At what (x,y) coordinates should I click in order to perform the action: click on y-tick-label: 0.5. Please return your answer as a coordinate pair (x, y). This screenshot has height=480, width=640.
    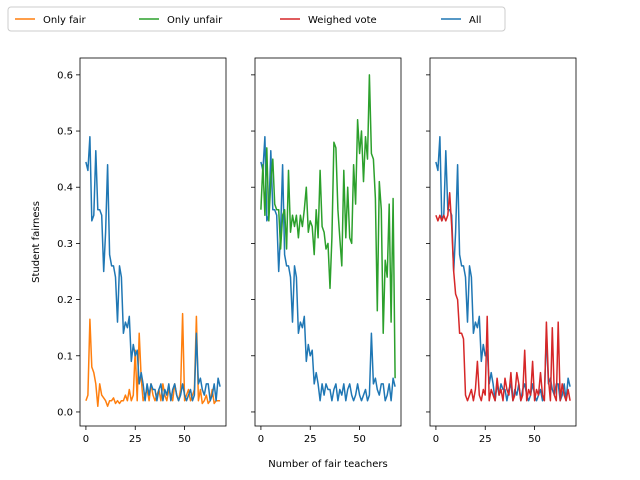
    Looking at the image, I should click on (65, 132).